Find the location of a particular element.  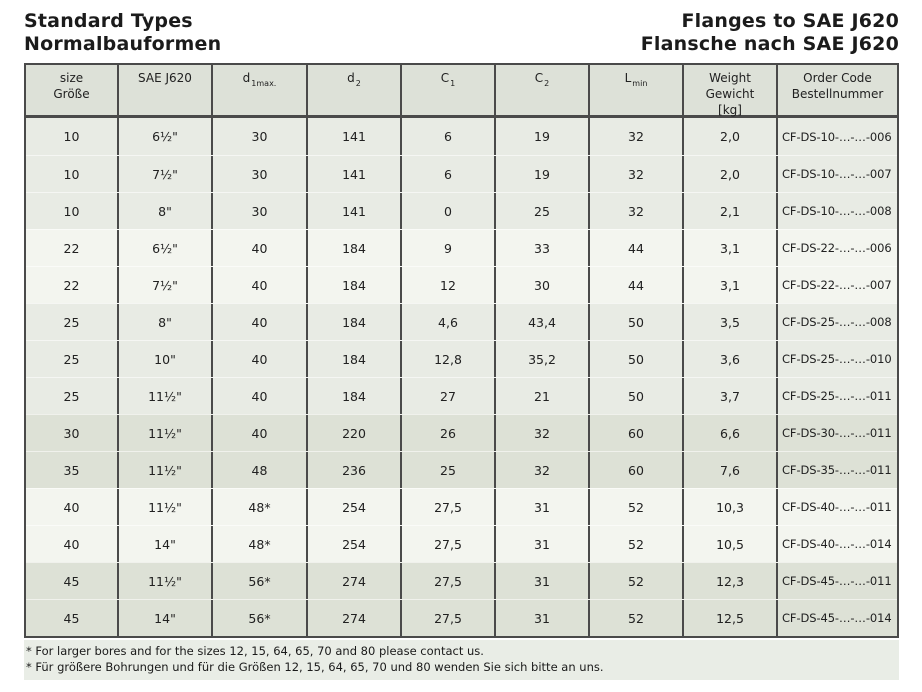

table-row-size-30-11½: 30 11½" 40 220 26 32 60 6,6 CF-DS-30-…-…-011 is located at coordinates (461, 432).